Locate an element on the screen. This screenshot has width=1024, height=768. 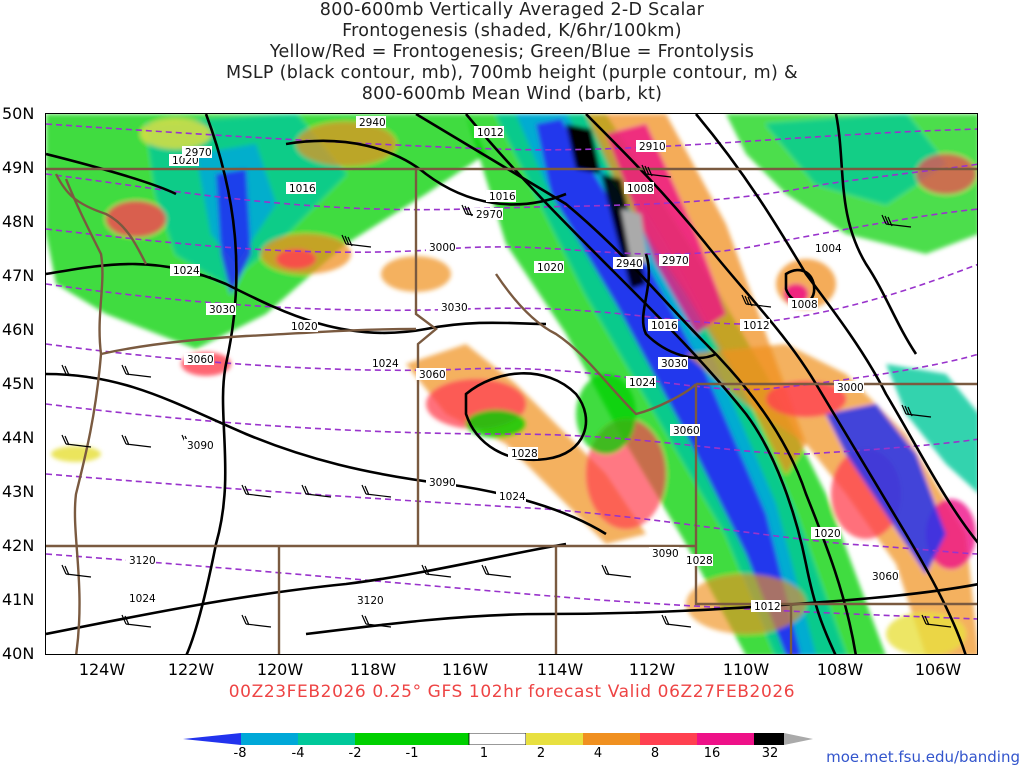
lat-label: 50N is located at coordinates (18, 113).